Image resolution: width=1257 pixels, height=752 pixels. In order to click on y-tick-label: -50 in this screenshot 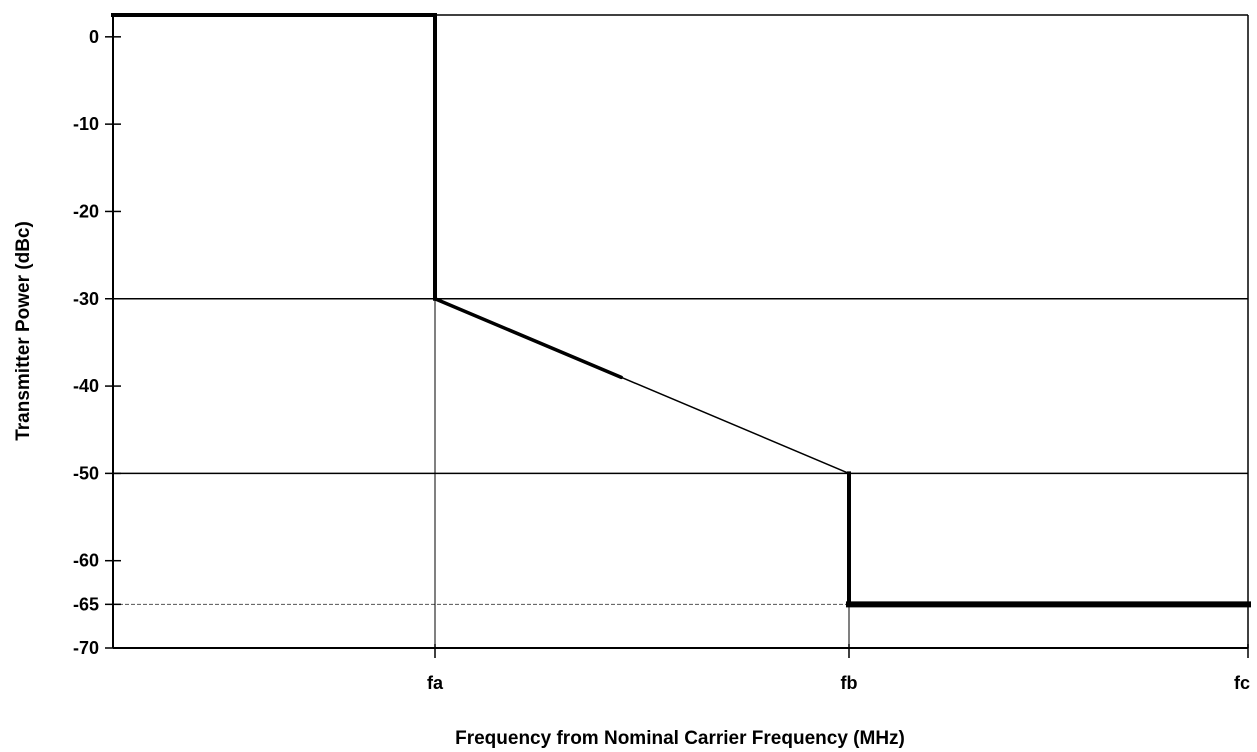, I will do `click(86, 473)`.